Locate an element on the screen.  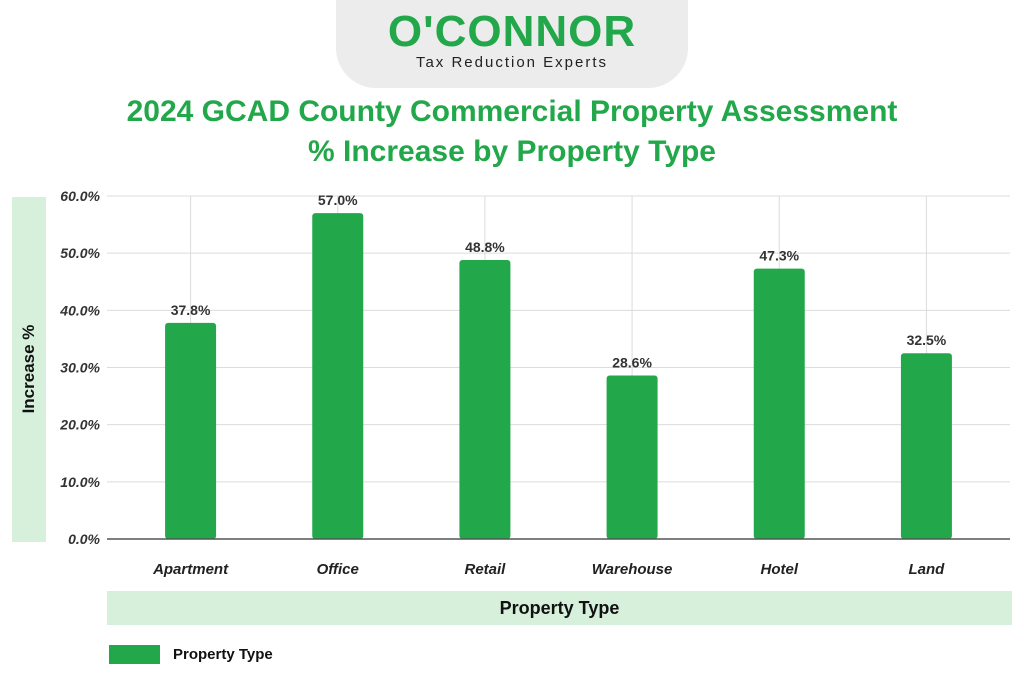
brand-logo: O'CONNOR is located at coordinates (512, 31).